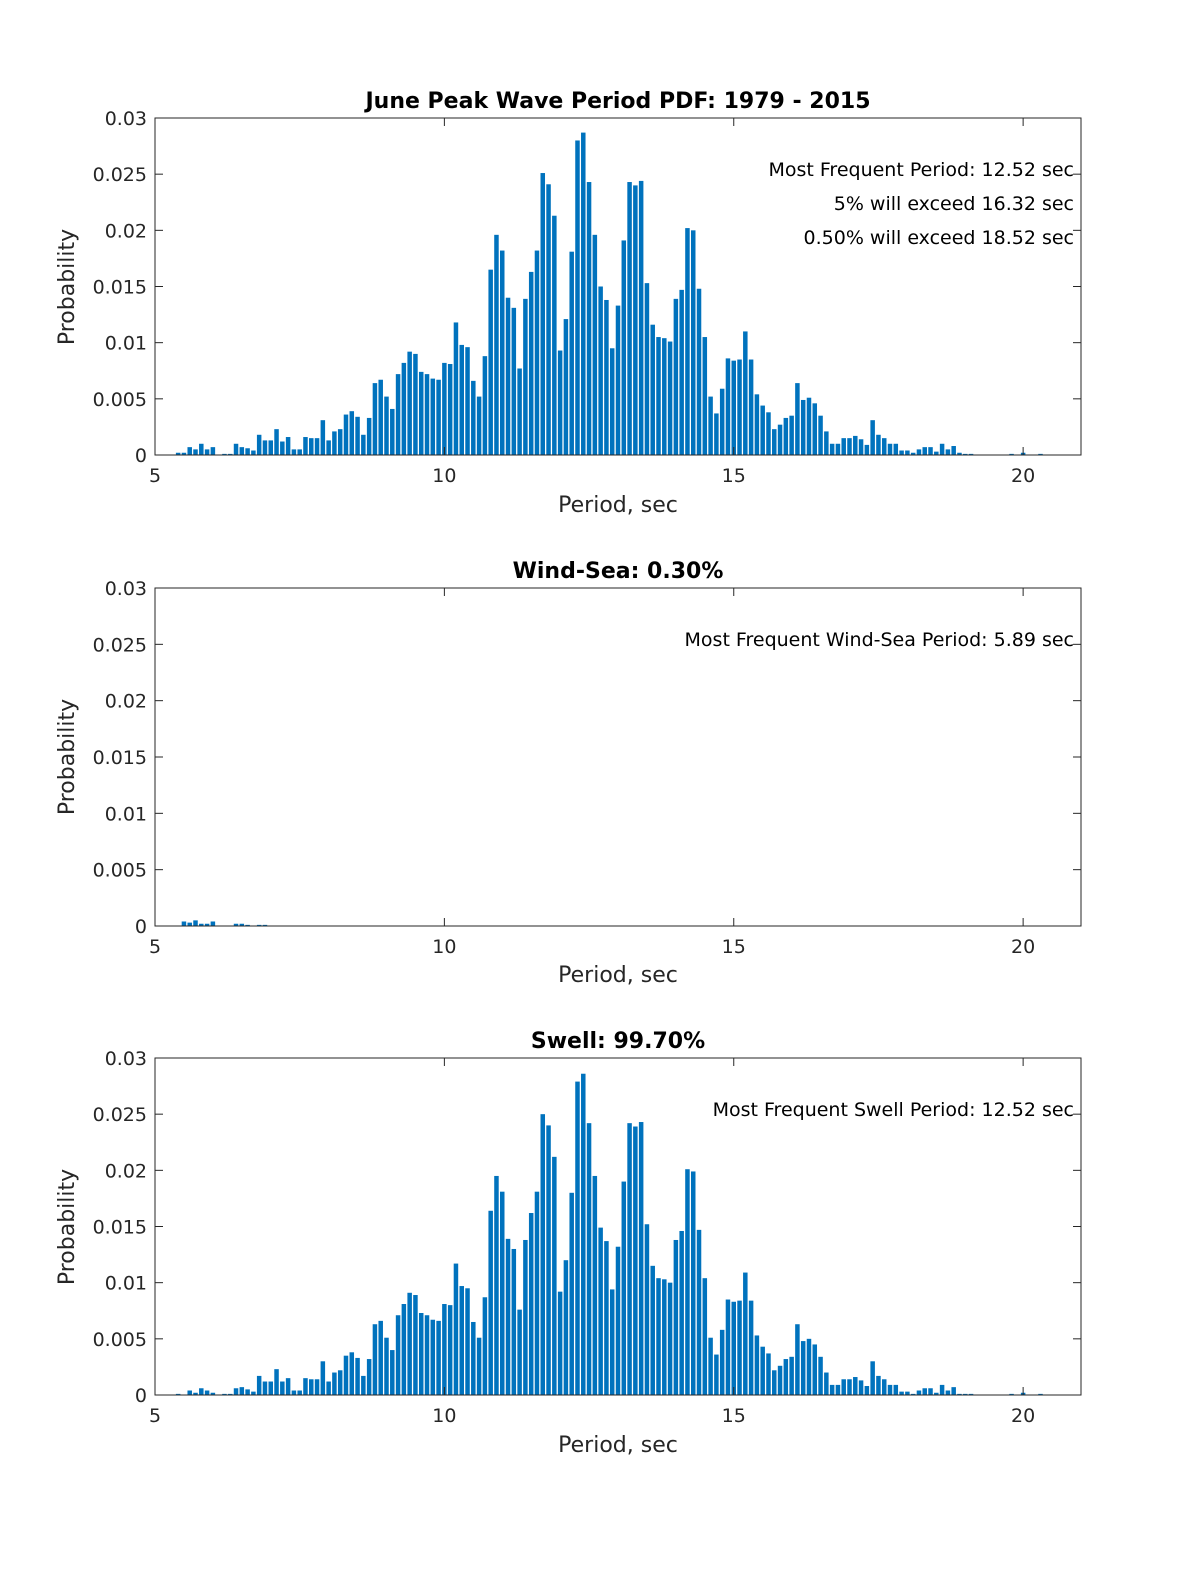 The height and width of the screenshot is (1575, 1200). Describe the element at coordinates (879, 640) in the screenshot. I see `annotation-most-frequent-wind-sea: Most Frequent Wind-Sea Period: 5.89 sec` at that location.